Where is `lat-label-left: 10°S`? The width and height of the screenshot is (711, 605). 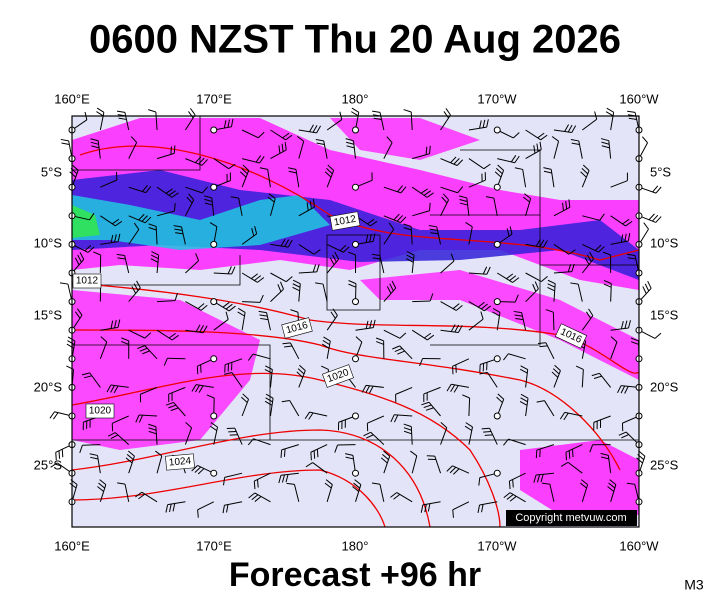
lat-label-left: 10°S is located at coordinates (48, 242).